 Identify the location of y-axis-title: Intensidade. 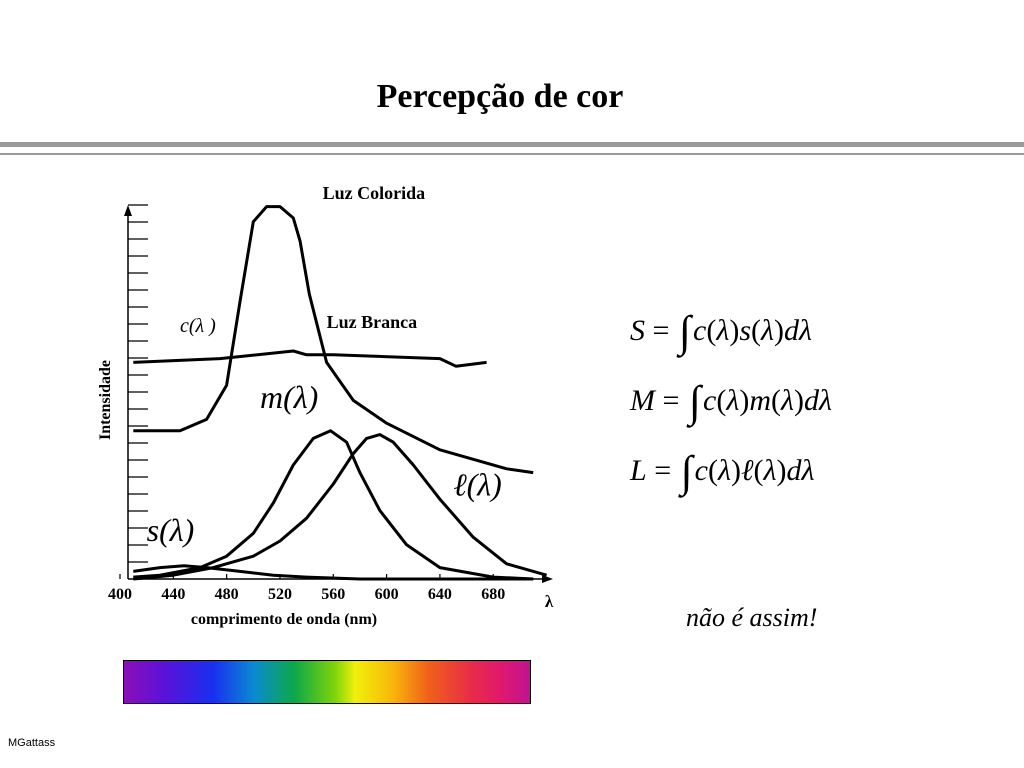
(105, 400).